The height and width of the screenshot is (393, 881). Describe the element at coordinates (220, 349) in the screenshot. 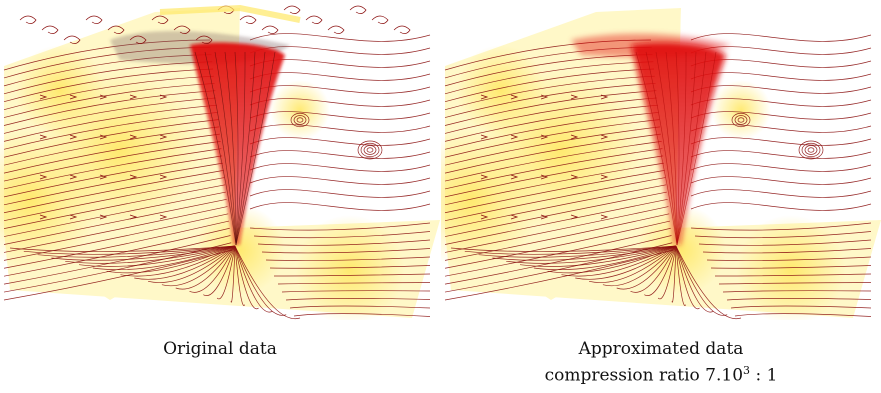

I see `original-data-caption-text: Original data` at that location.